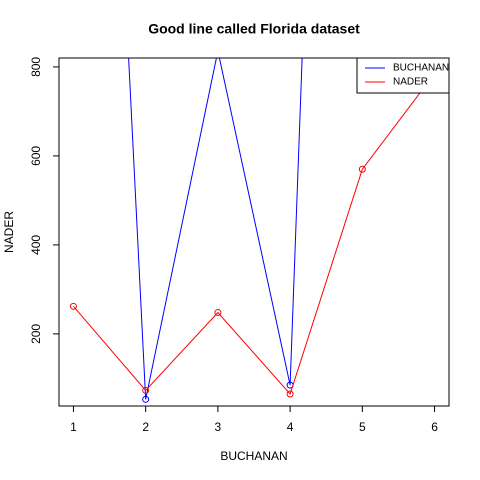 The image size is (480, 480). What do you see at coordinates (36, 245) in the screenshot?
I see `y-tick-label: 400` at bounding box center [36, 245].